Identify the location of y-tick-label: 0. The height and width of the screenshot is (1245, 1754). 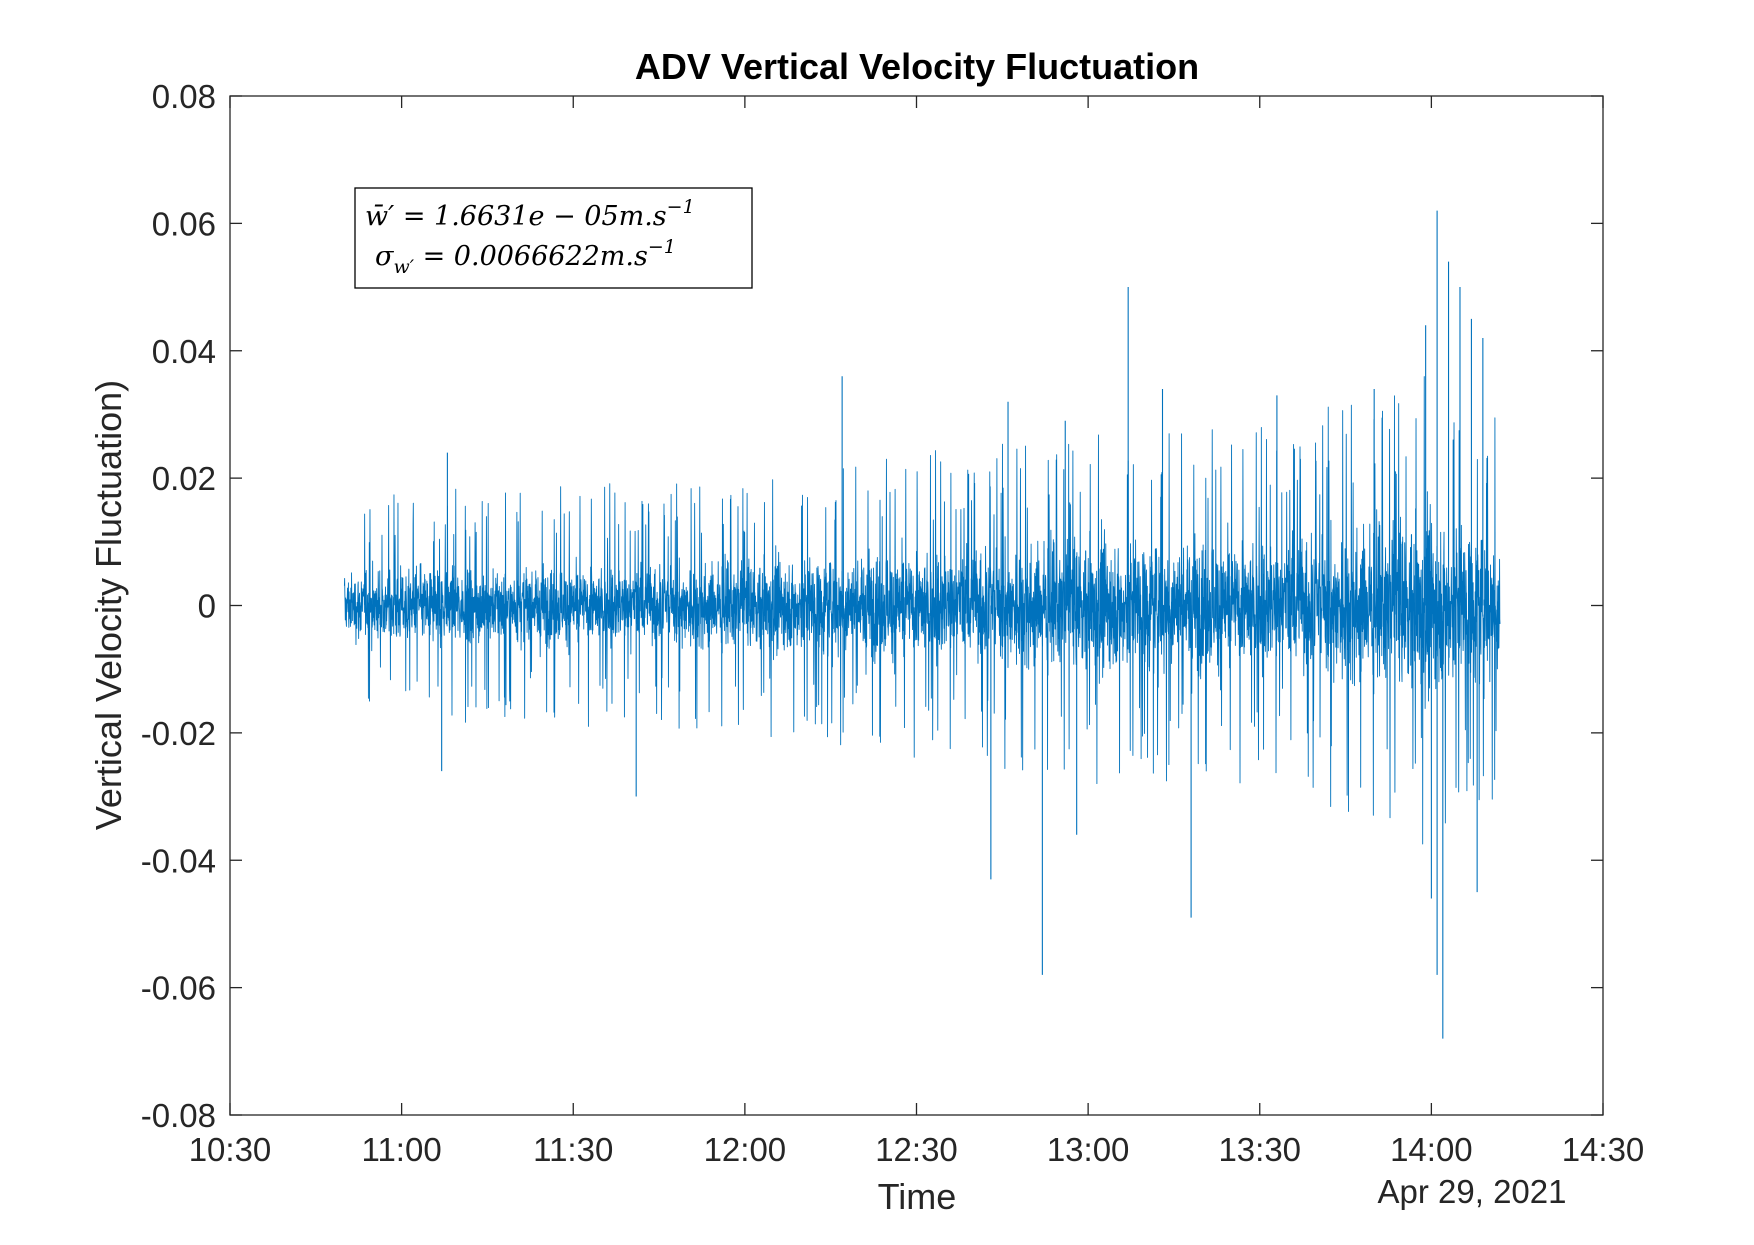
(207, 606).